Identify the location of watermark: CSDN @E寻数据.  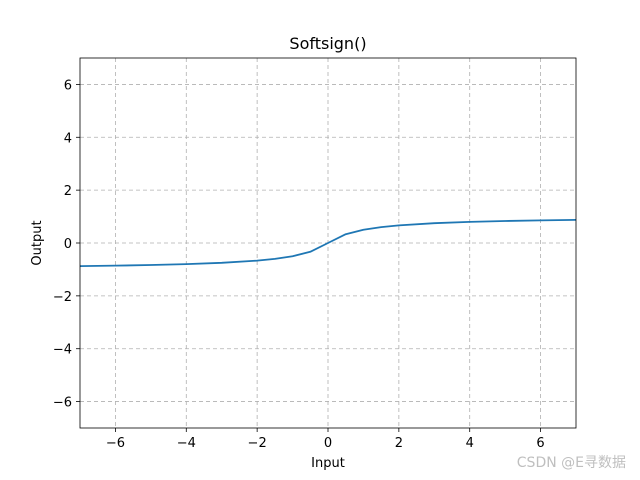
(571, 463).